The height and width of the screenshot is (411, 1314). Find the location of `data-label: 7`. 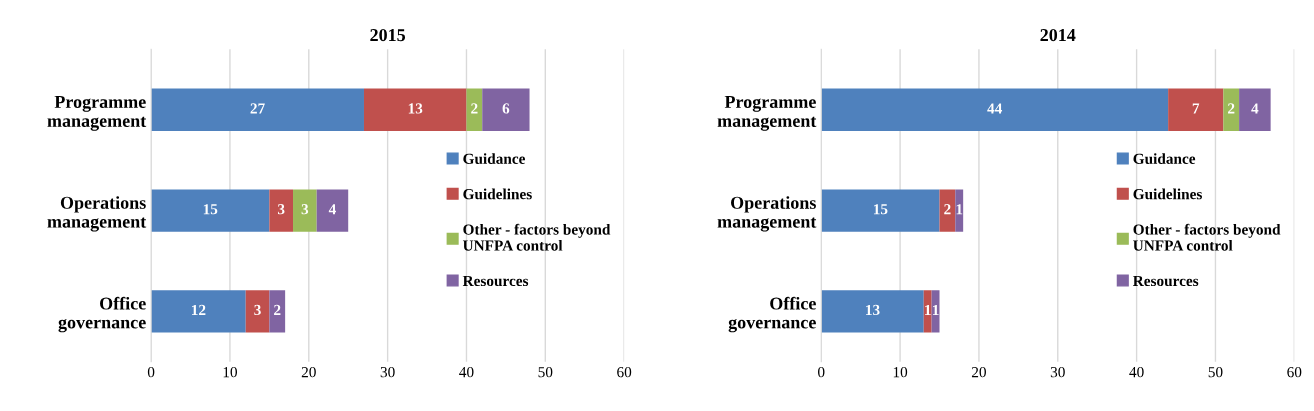

data-label: 7 is located at coordinates (1196, 108).